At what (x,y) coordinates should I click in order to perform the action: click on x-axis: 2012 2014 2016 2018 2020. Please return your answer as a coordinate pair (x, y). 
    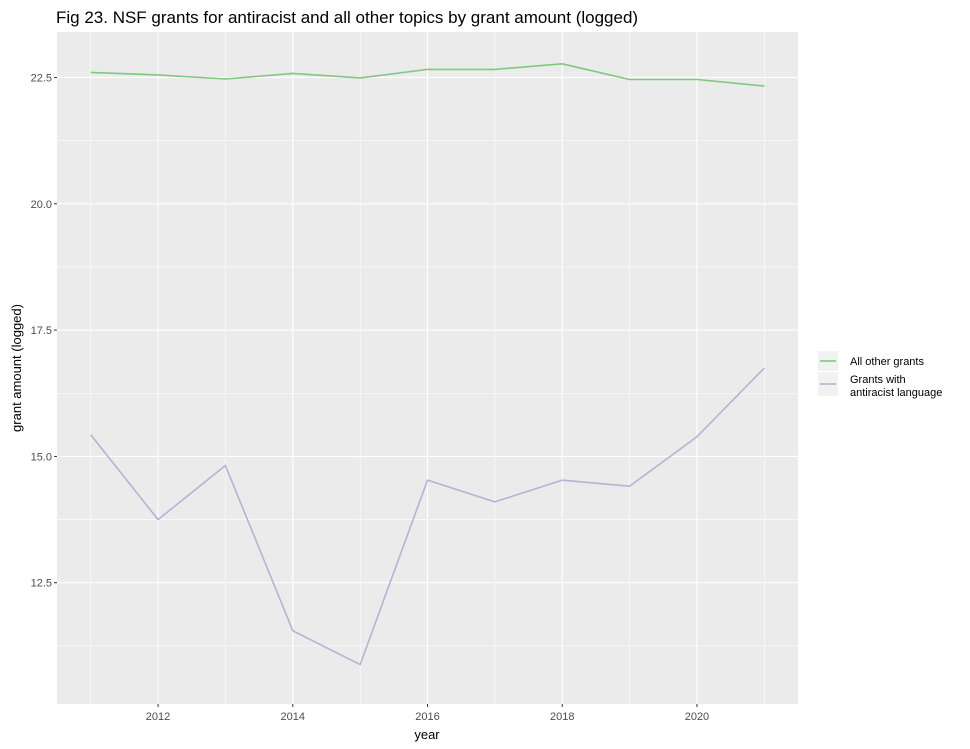
    Looking at the image, I should click on (427, 713).